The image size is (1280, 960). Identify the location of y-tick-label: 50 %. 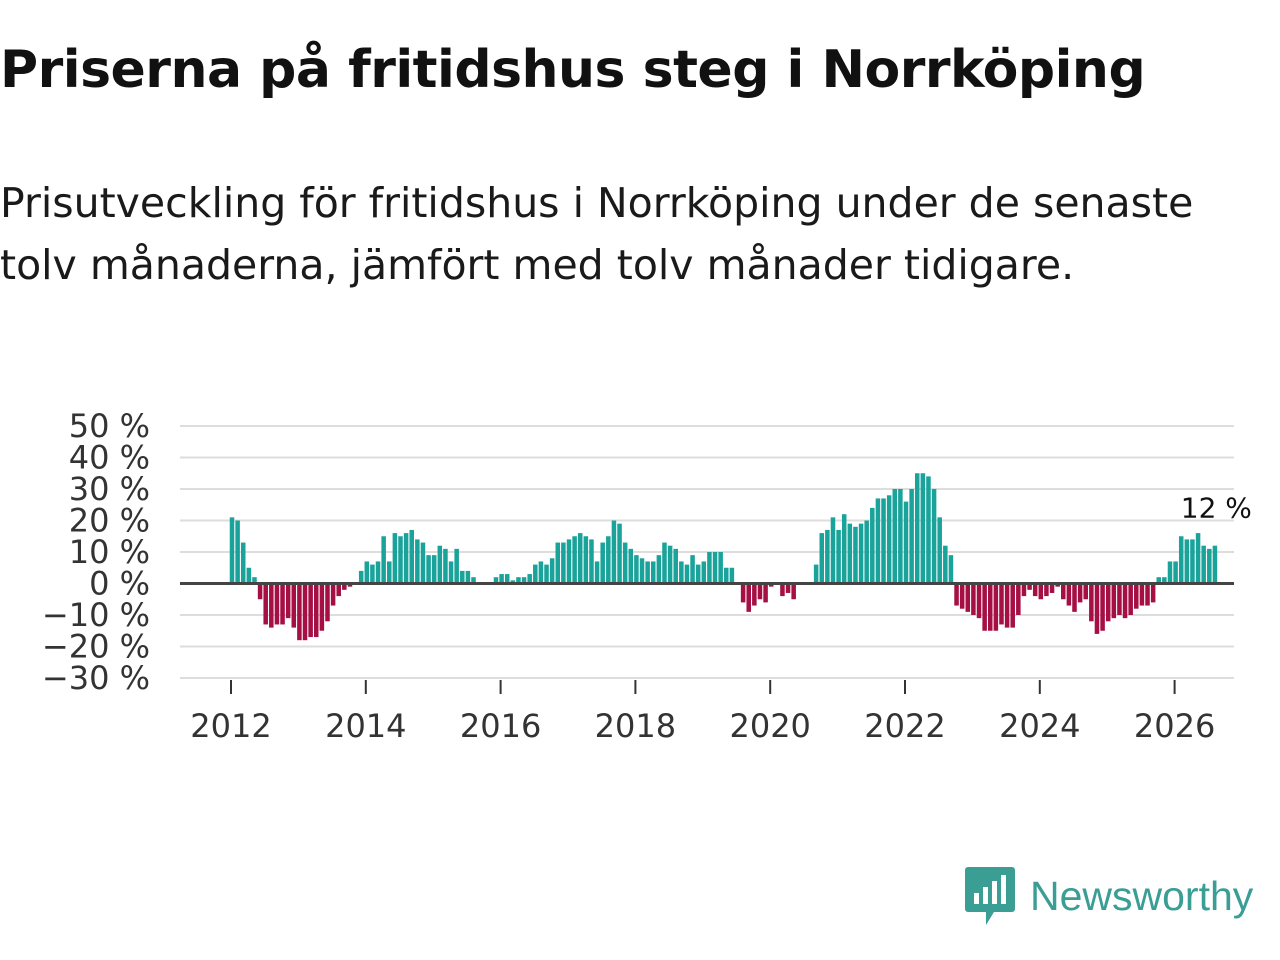
(109, 426).